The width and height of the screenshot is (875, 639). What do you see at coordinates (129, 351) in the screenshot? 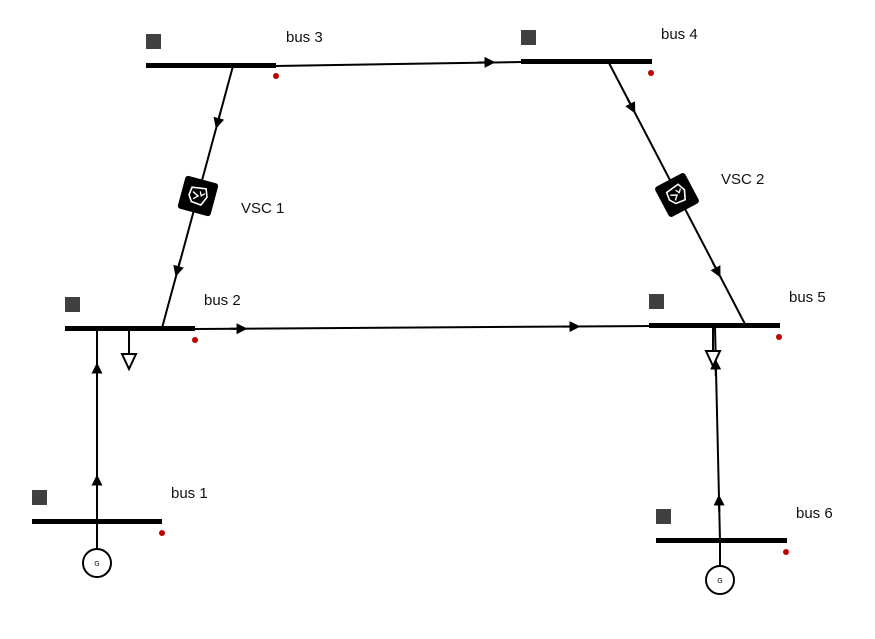
I see `load-bus2` at bounding box center [129, 351].